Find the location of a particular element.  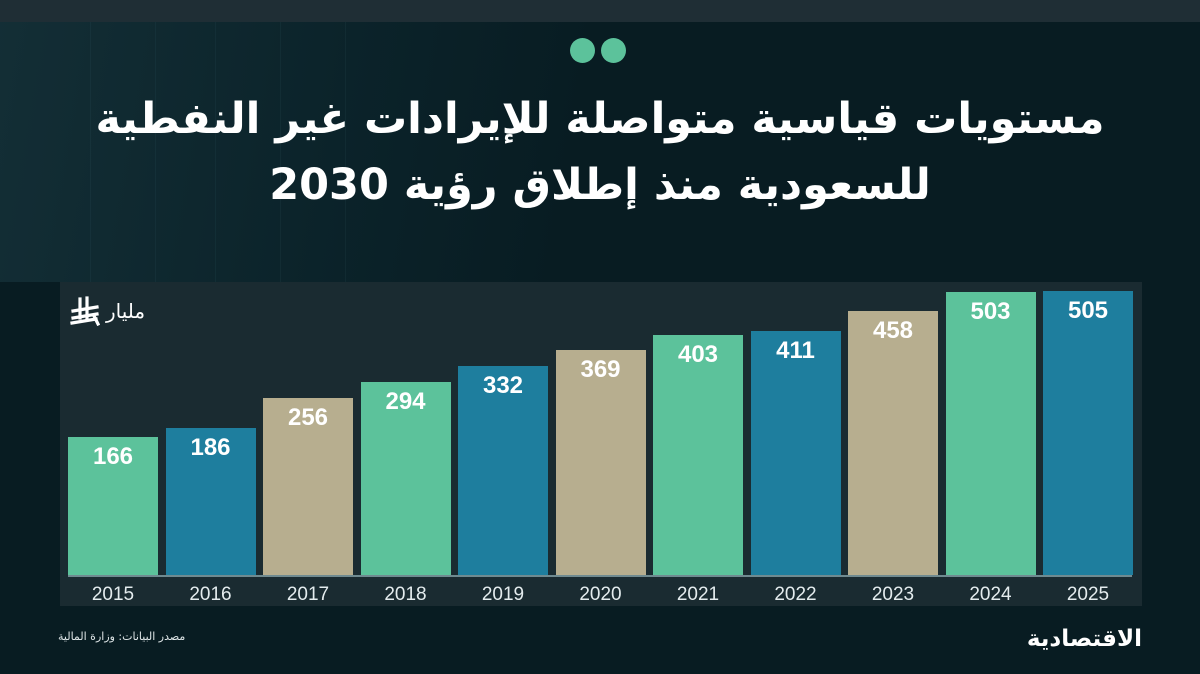

top-strip is located at coordinates (600, 11).